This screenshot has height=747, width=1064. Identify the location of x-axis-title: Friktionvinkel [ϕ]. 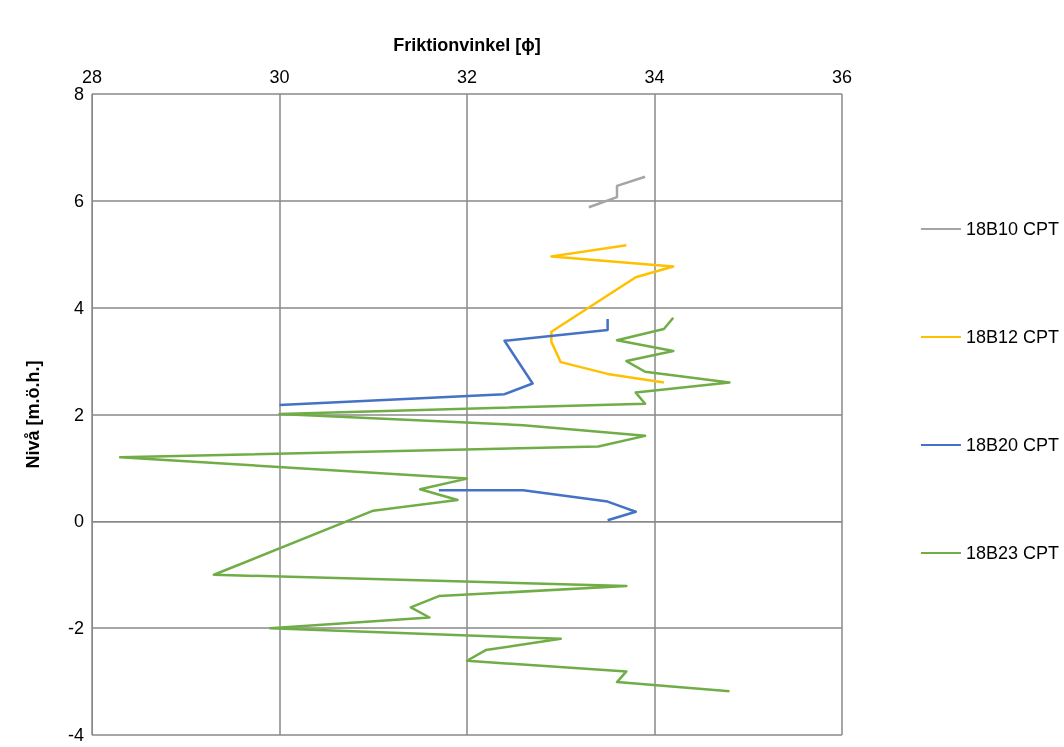
(467, 45).